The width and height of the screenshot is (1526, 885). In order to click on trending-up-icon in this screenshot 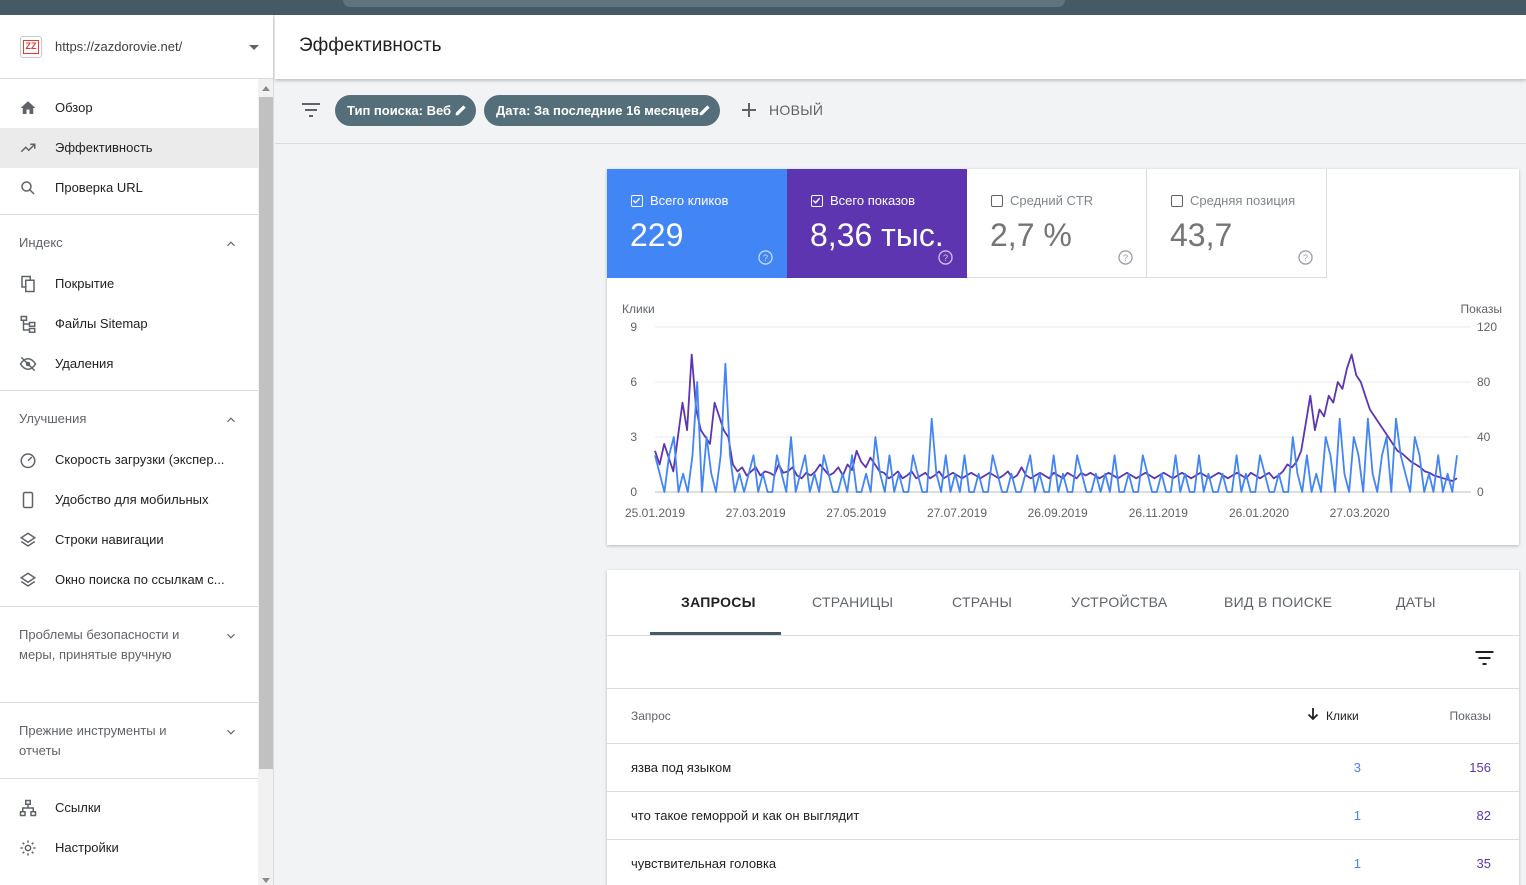, I will do `click(28, 148)`.